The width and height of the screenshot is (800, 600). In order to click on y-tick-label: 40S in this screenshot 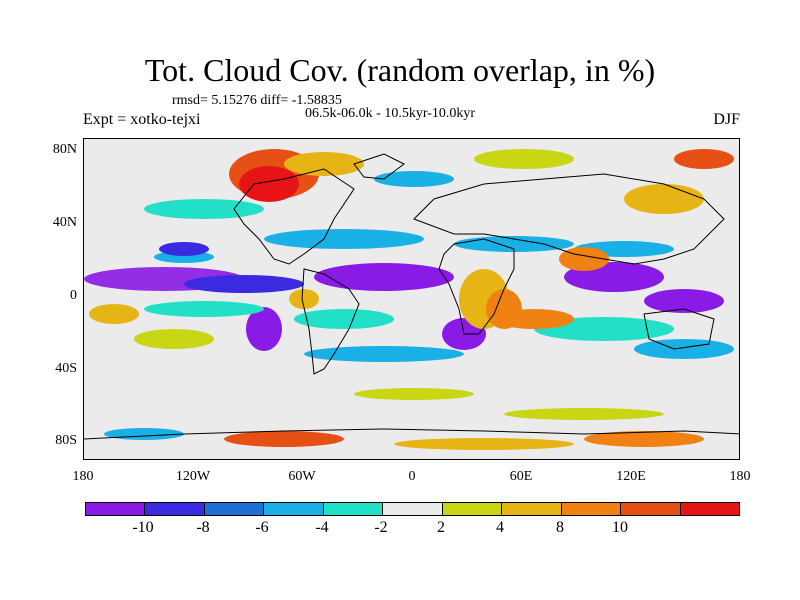, I will do `click(66, 368)`.